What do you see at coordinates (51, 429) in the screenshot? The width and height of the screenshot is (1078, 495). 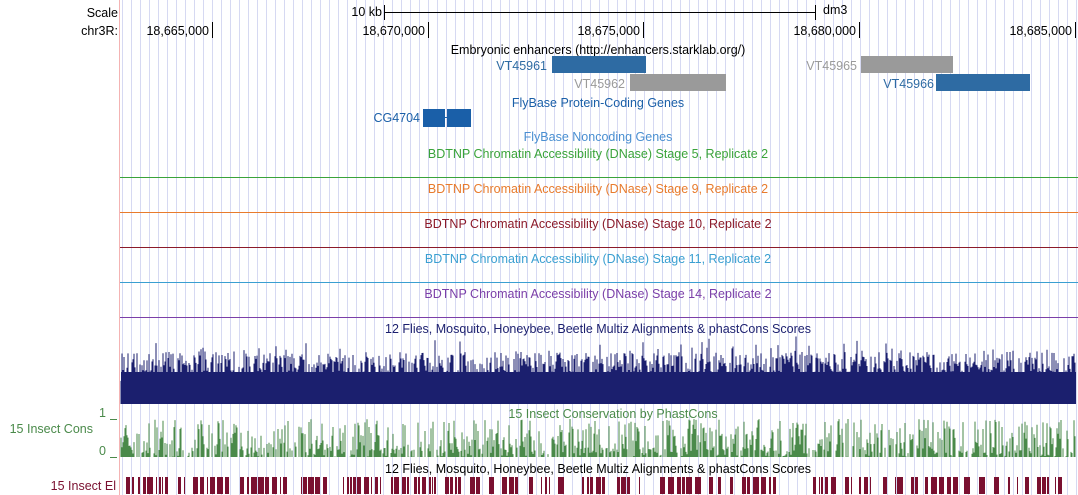 I see `insect-cons-side-label: 15 Insect Cons` at bounding box center [51, 429].